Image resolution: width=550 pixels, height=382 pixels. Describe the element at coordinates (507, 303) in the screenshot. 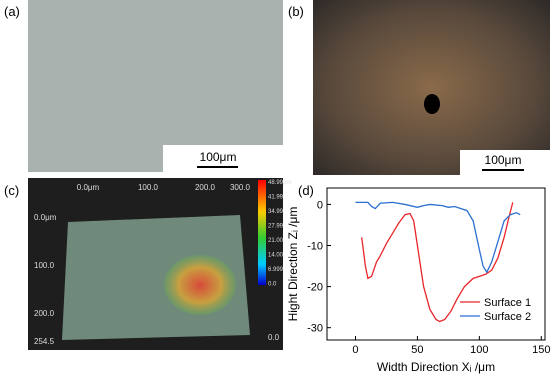

I see `legend-label: Surface 1` at that location.